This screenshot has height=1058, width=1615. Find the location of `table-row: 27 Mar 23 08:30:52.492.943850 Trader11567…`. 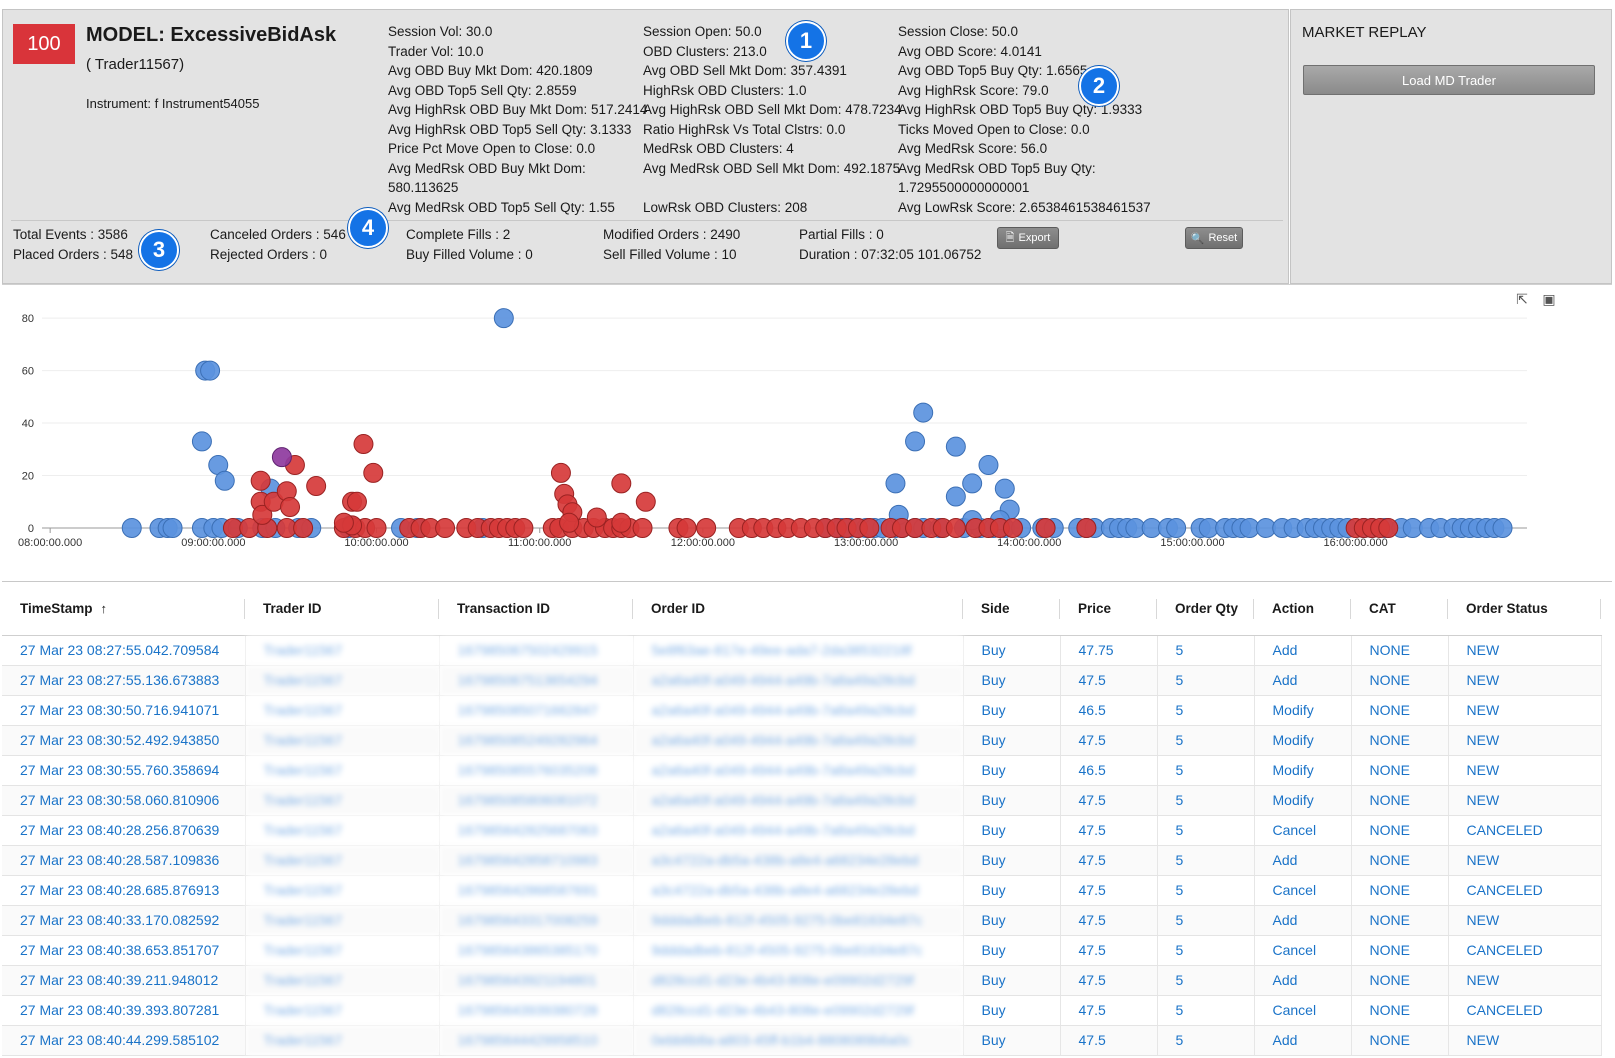

table-row: 27 Mar 23 08:30:52.492.943850 Trader11567… is located at coordinates (802, 740).